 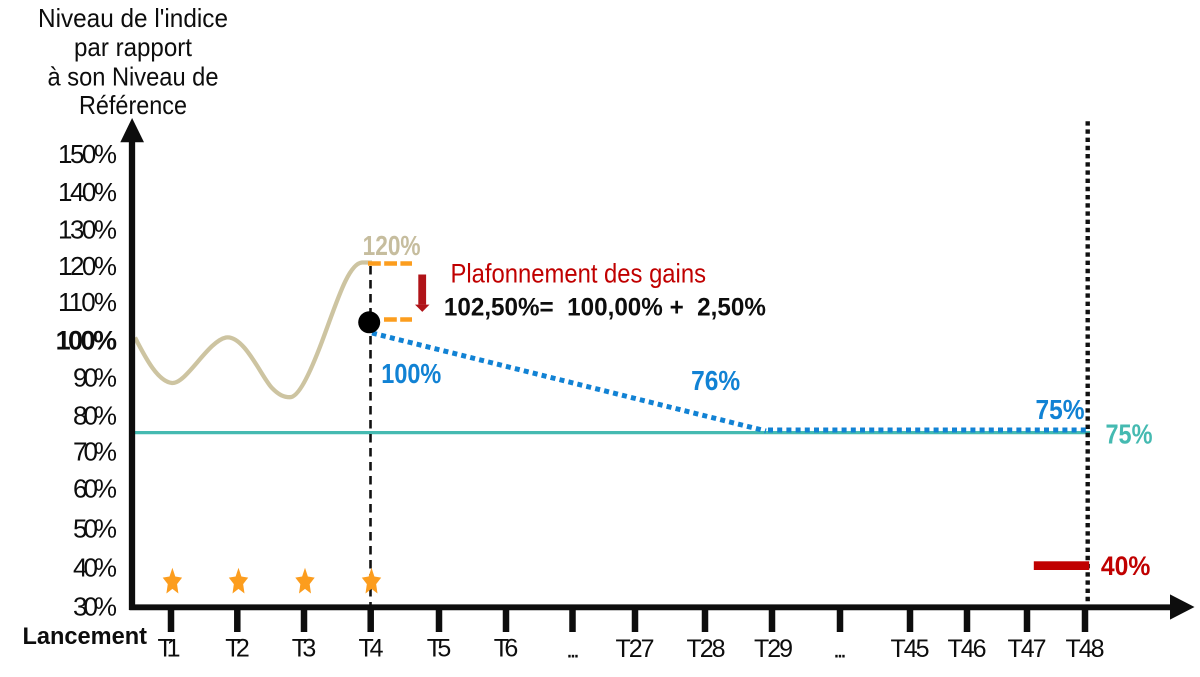 I want to click on svg-text: T46, so click(x=967, y=649).